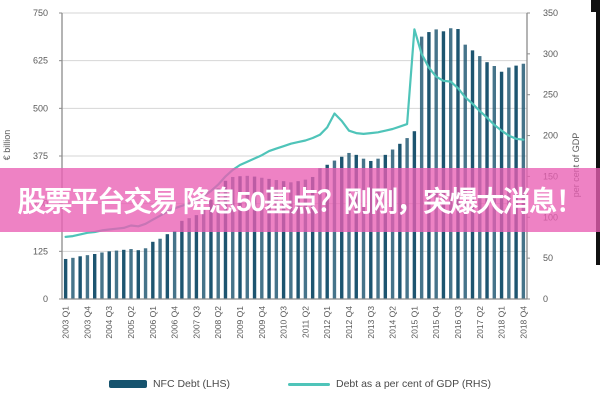 This screenshot has height=400, width=600. I want to click on x-axis-tick: 2006 Q1, so click(153, 322).